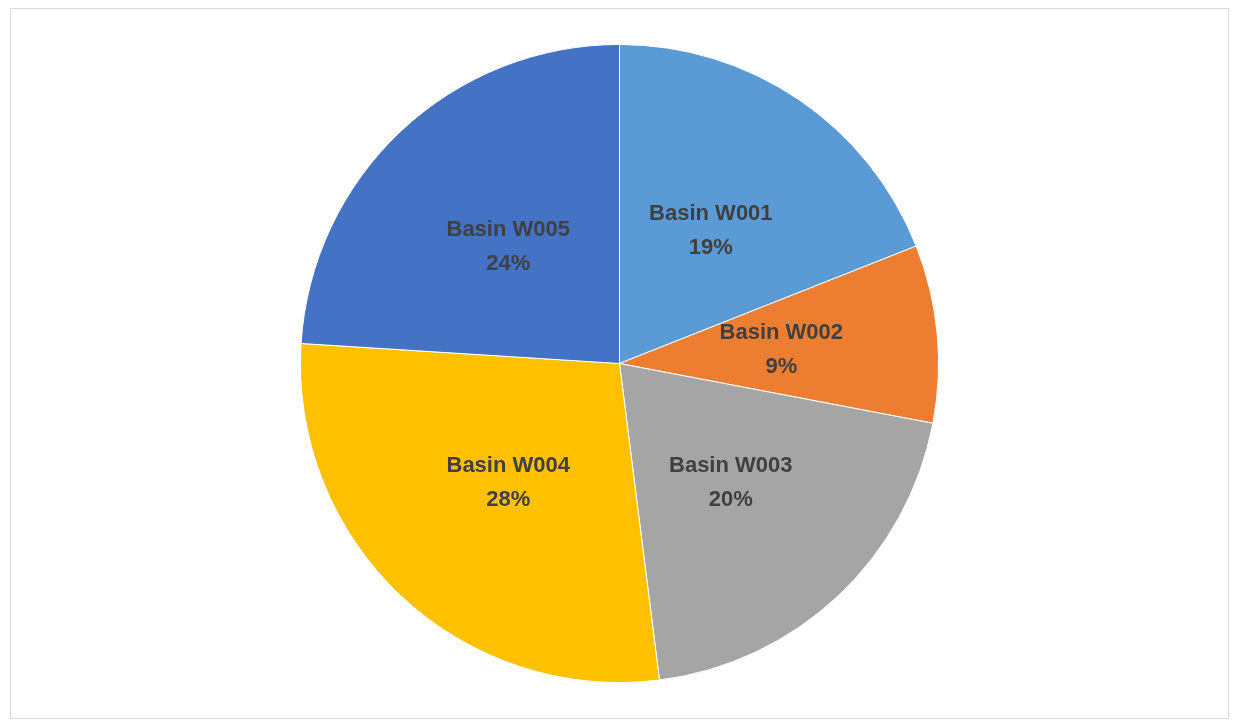  I want to click on data-label: 9%, so click(781, 365).